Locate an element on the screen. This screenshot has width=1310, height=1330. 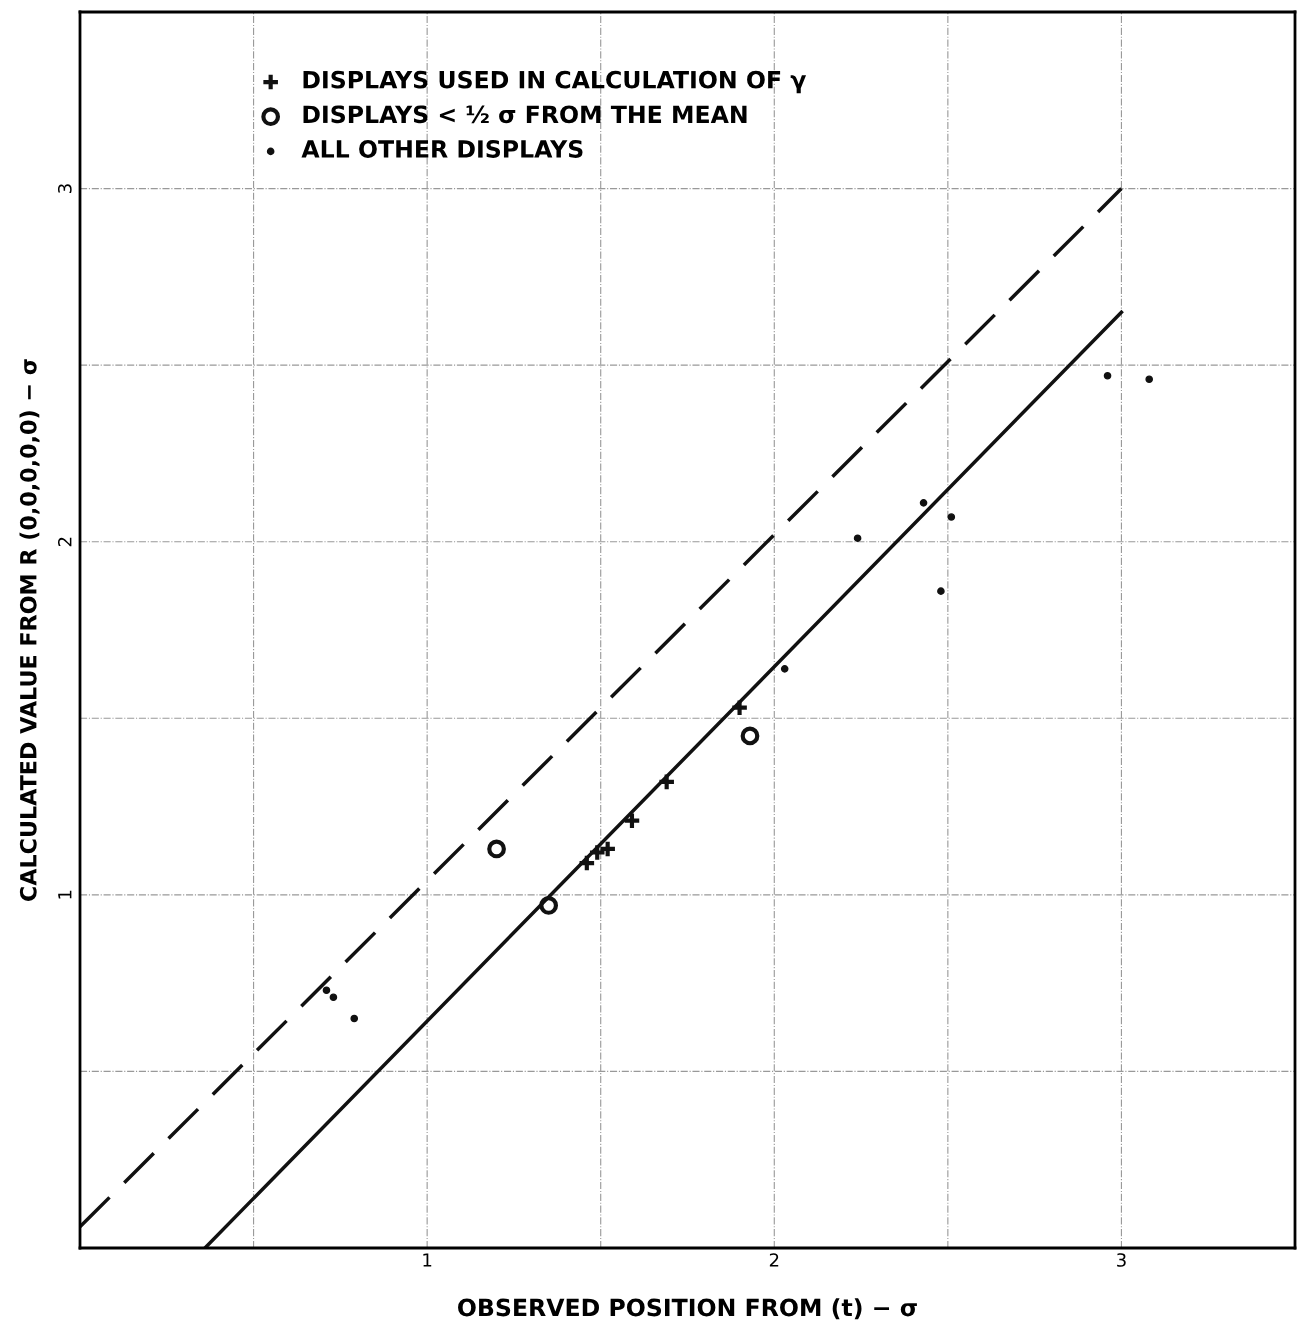
y-axis-title: CALCULATED VALUE FROM R (0,0,0,0,0) − σ is located at coordinates (29, 630).